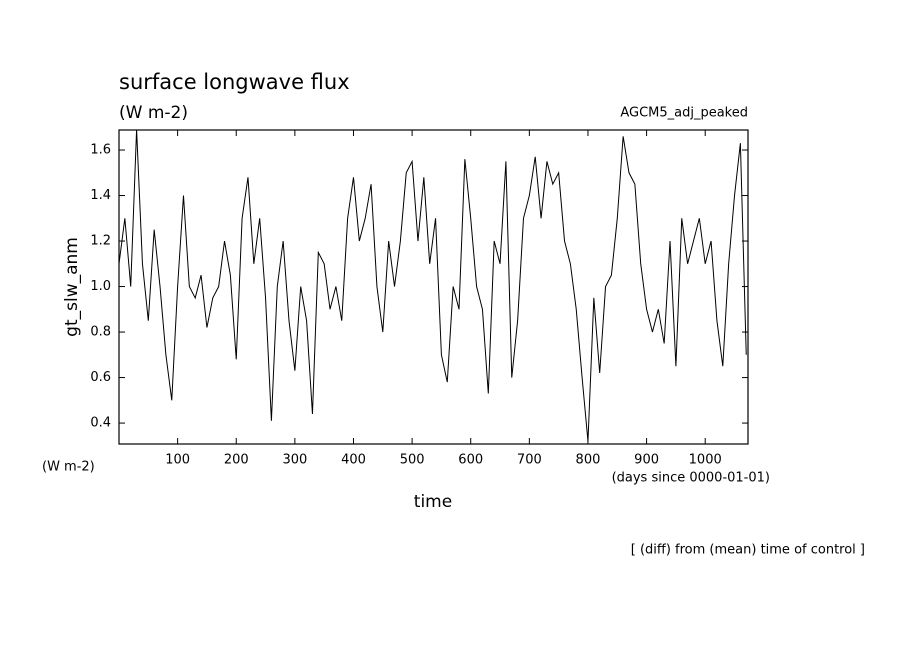 Image resolution: width=904 pixels, height=654 pixels. Describe the element at coordinates (100, 423) in the screenshot. I see `y-tick-label: 0.4` at that location.